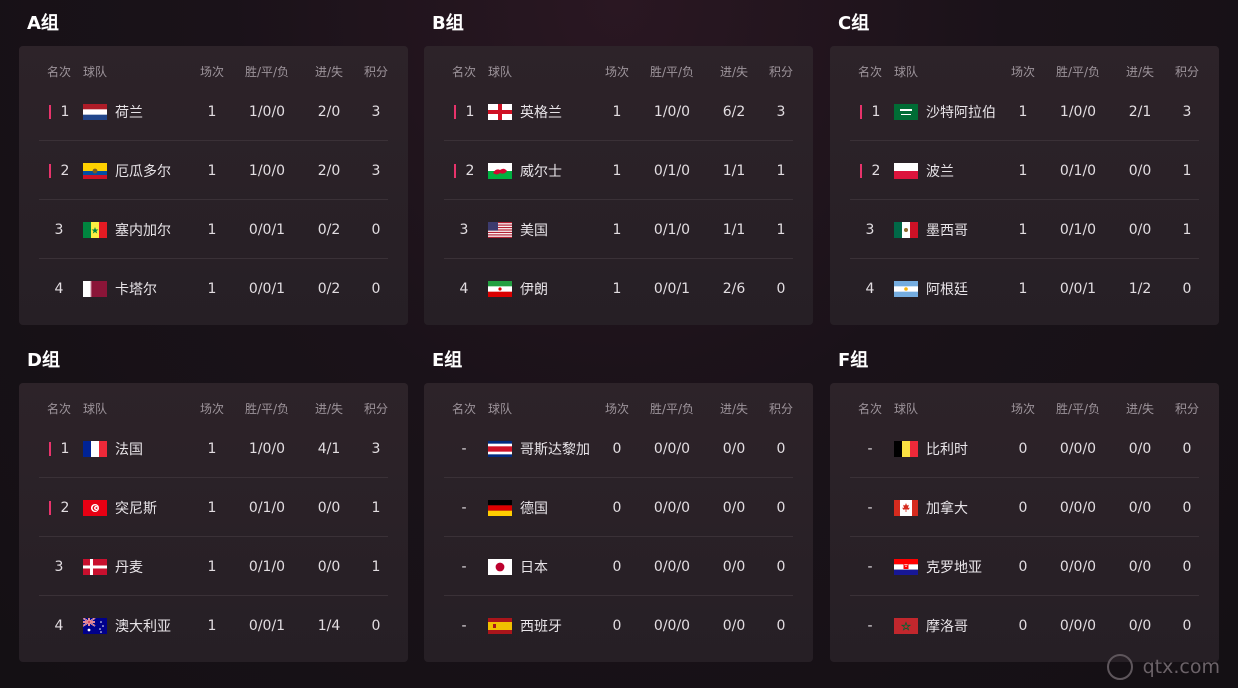 This screenshot has width=1238, height=688. Describe the element at coordinates (947, 508) in the screenshot. I see `team-name: 加拿大` at that location.